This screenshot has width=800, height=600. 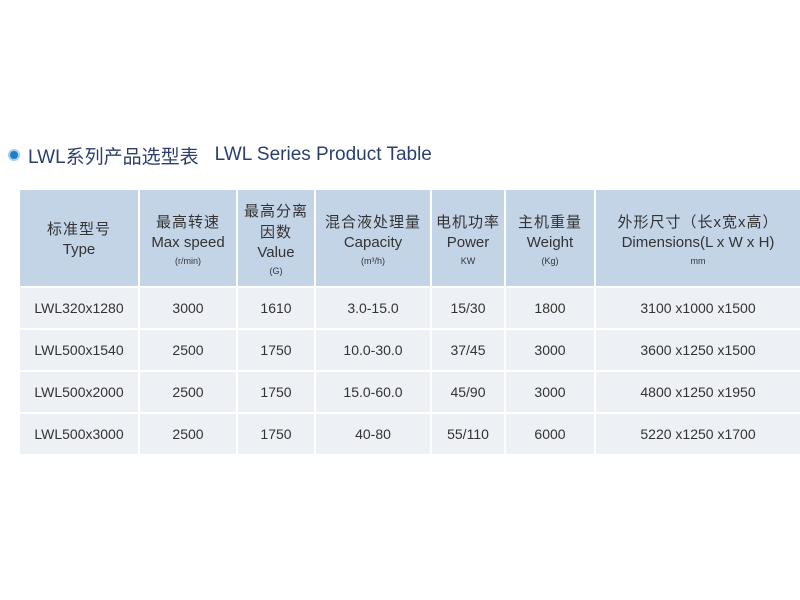 What do you see at coordinates (468, 242) in the screenshot?
I see `header-en: Power` at bounding box center [468, 242].